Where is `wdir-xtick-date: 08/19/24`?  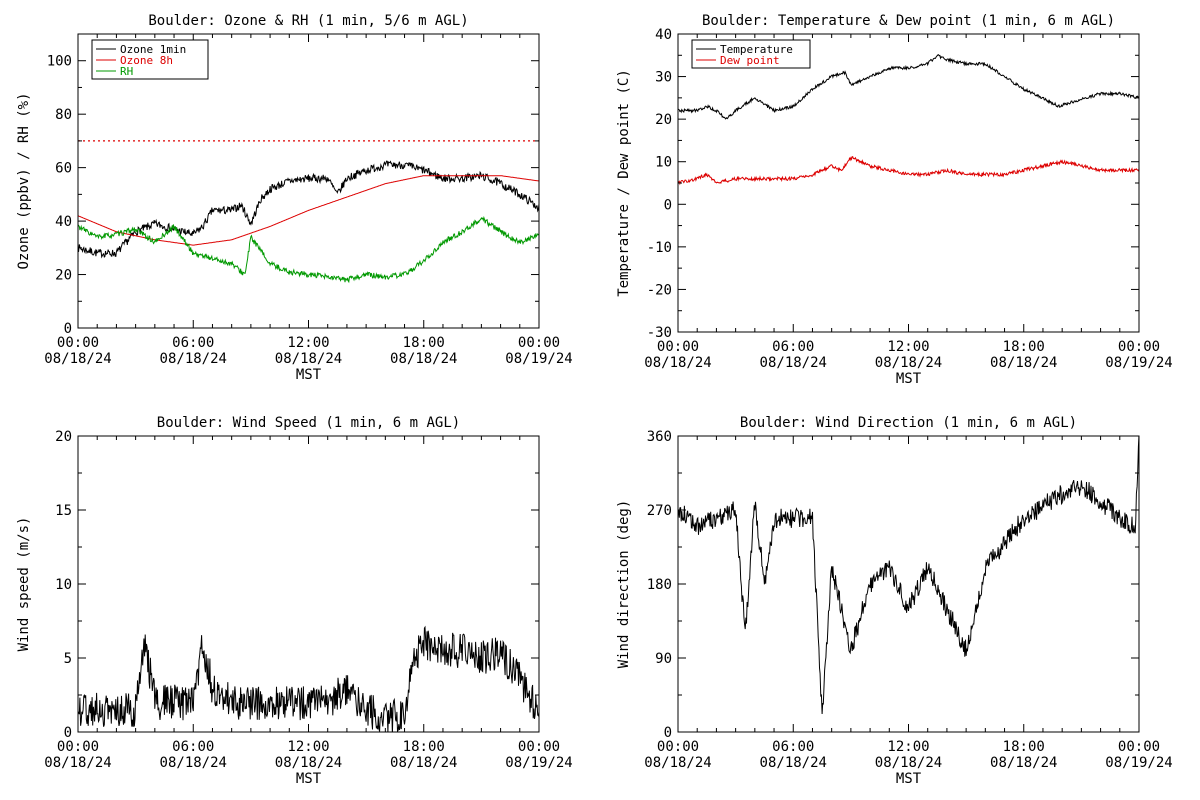 wdir-xtick-date: 08/19/24 is located at coordinates (1138, 763).